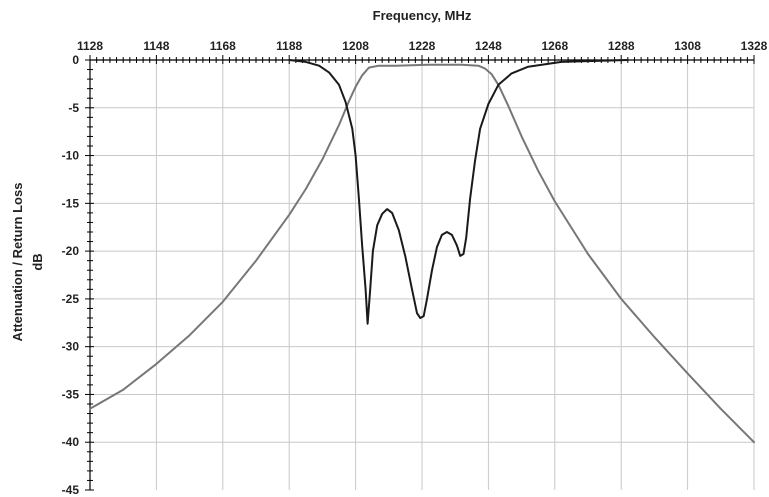 The height and width of the screenshot is (497, 769). What do you see at coordinates (754, 46) in the screenshot?
I see `x-tick-label-1328: 1328` at bounding box center [754, 46].